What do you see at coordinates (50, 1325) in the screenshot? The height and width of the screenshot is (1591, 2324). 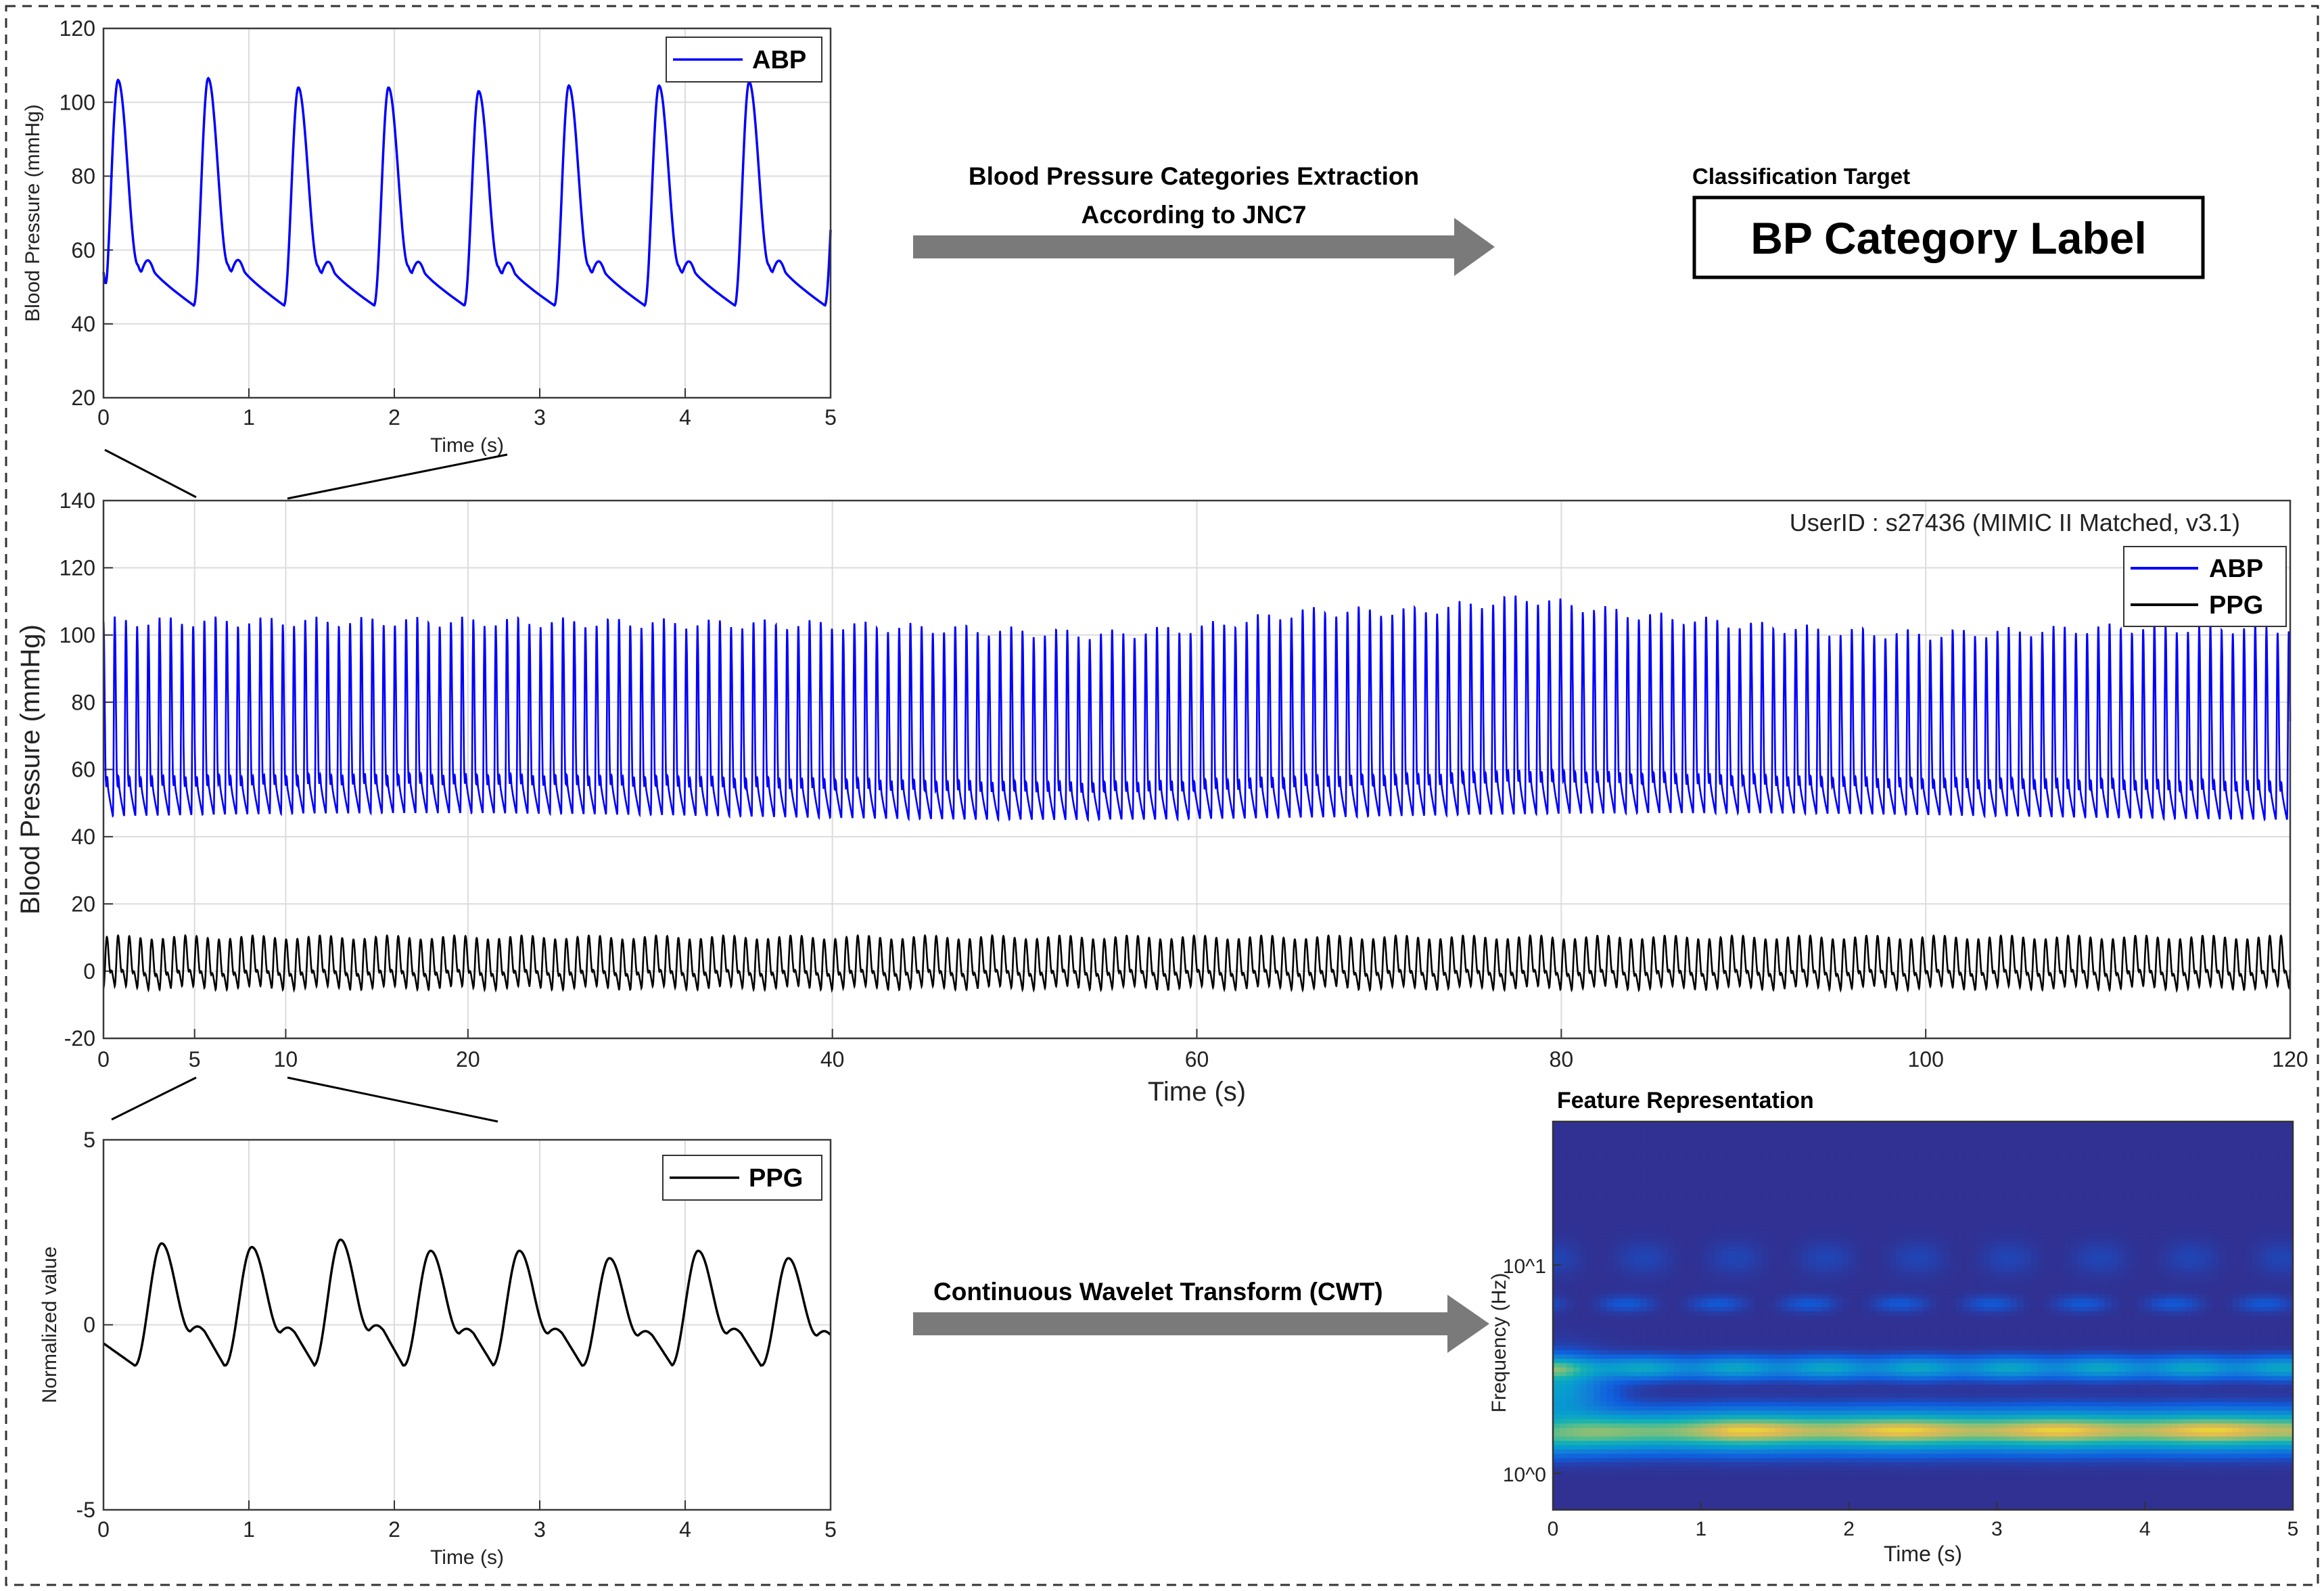 I see `ppg_zoom-ylabel: Normalized value` at bounding box center [50, 1325].